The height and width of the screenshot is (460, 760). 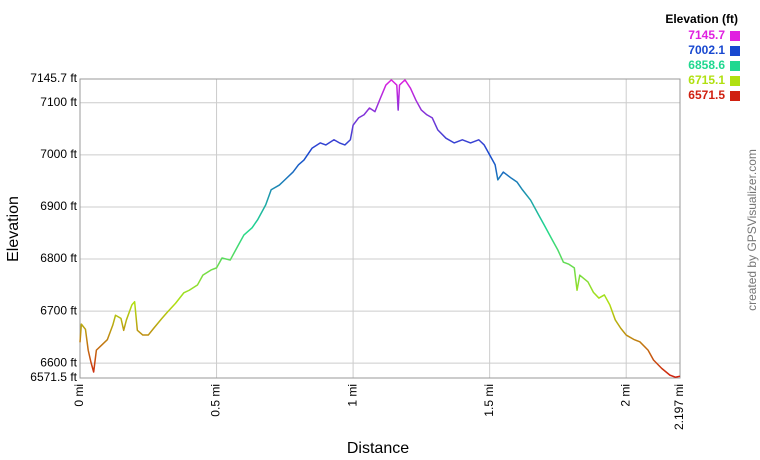 What do you see at coordinates (58, 154) in the screenshot?
I see `y-tick-label: 7000 ft` at bounding box center [58, 154].